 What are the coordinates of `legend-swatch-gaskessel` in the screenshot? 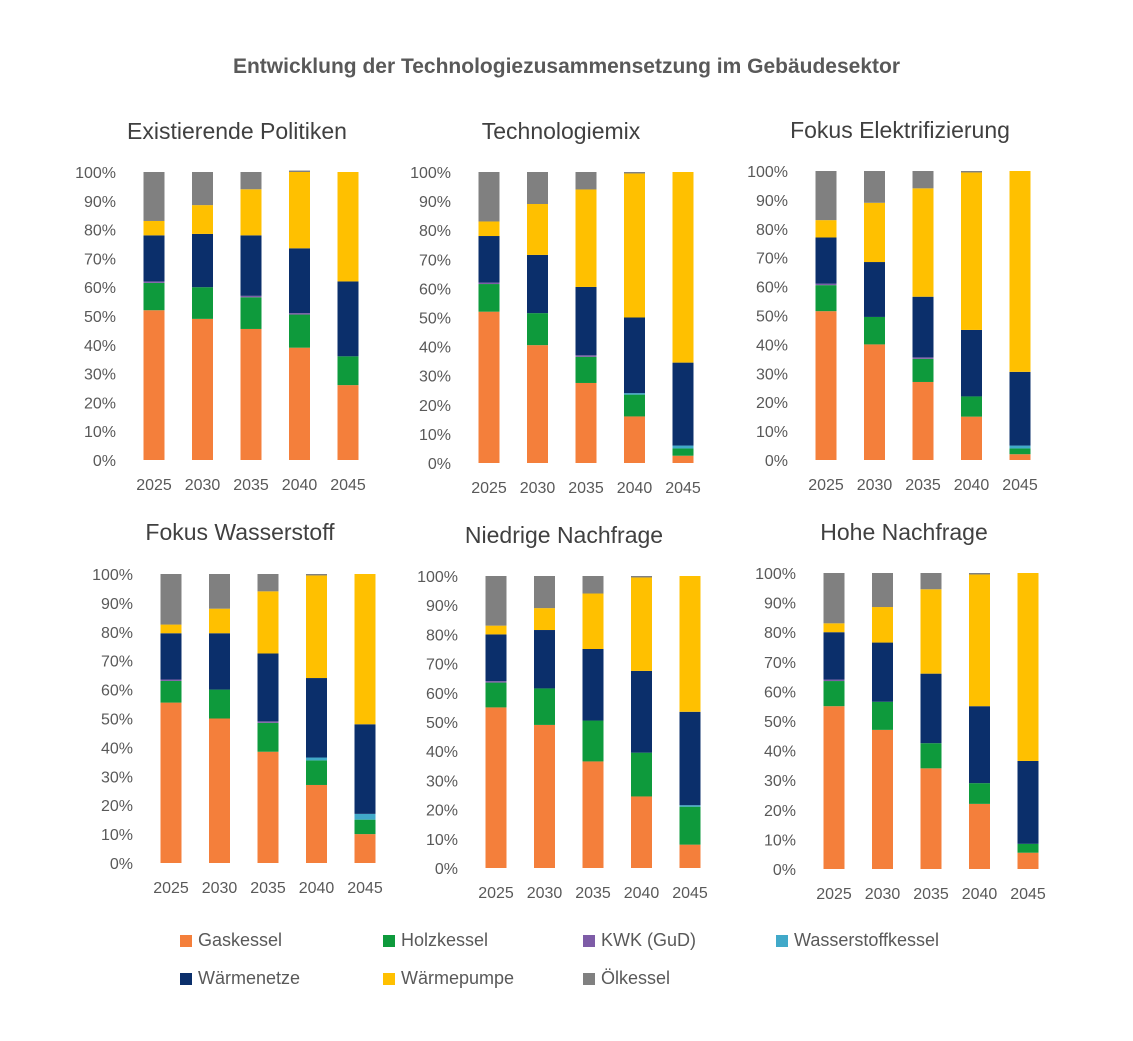 It's located at (186, 940).